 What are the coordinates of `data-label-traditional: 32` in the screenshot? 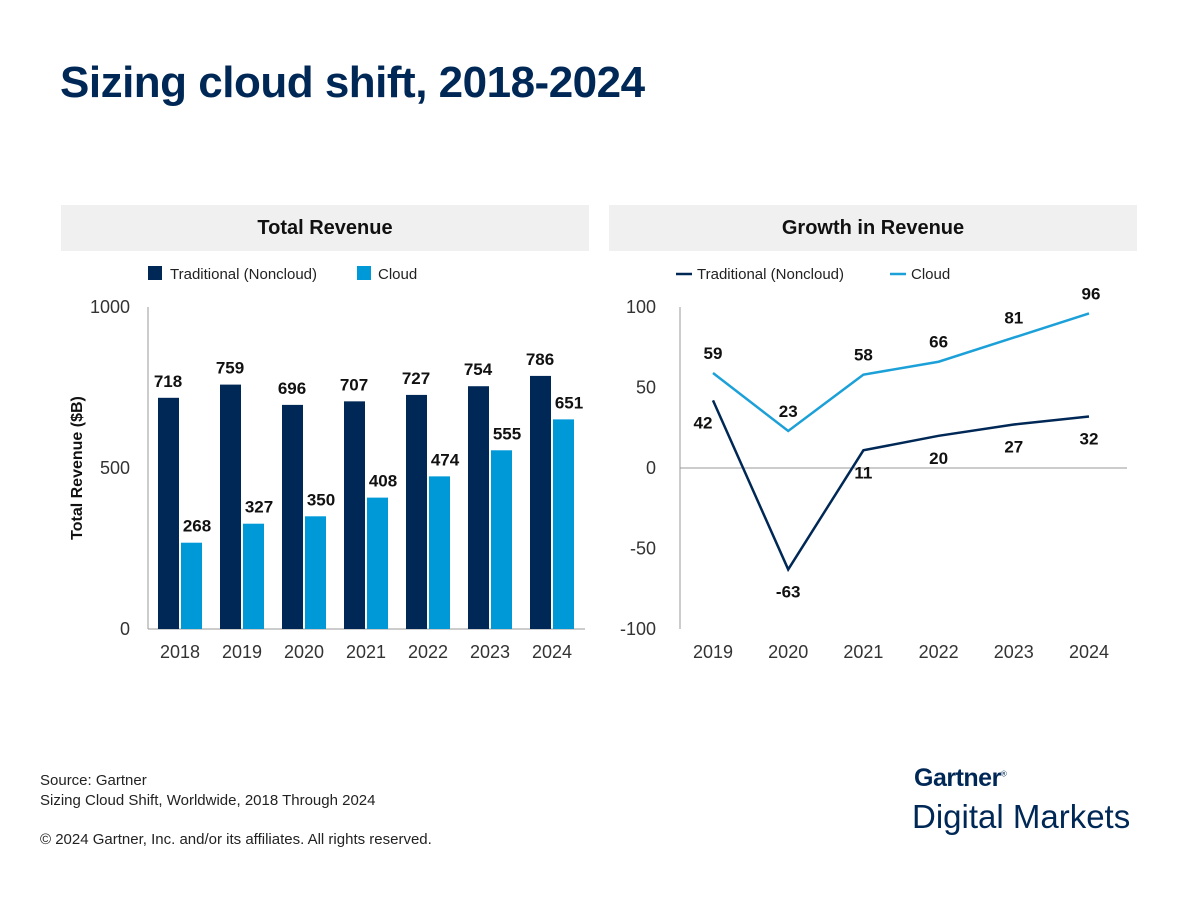 It's located at (1089, 438).